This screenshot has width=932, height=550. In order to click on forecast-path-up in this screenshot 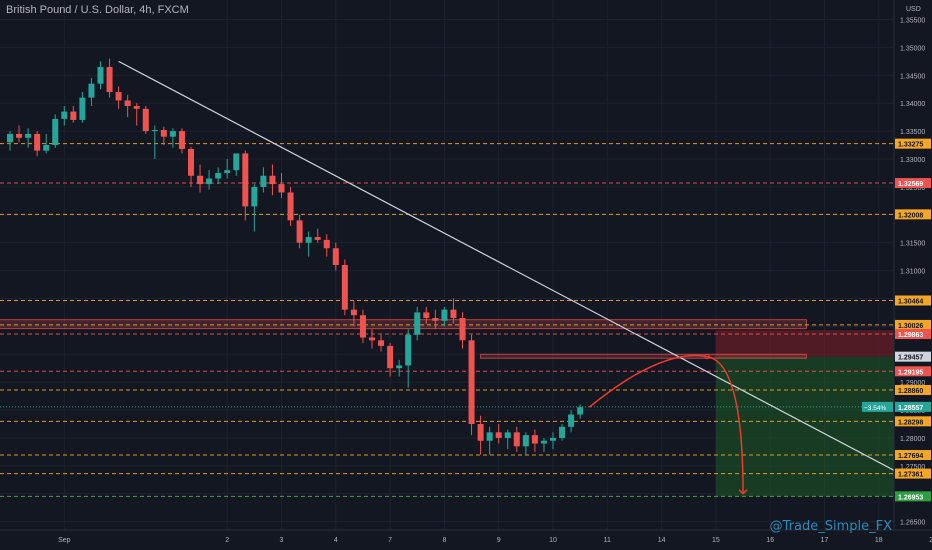, I will do `click(647, 381)`.